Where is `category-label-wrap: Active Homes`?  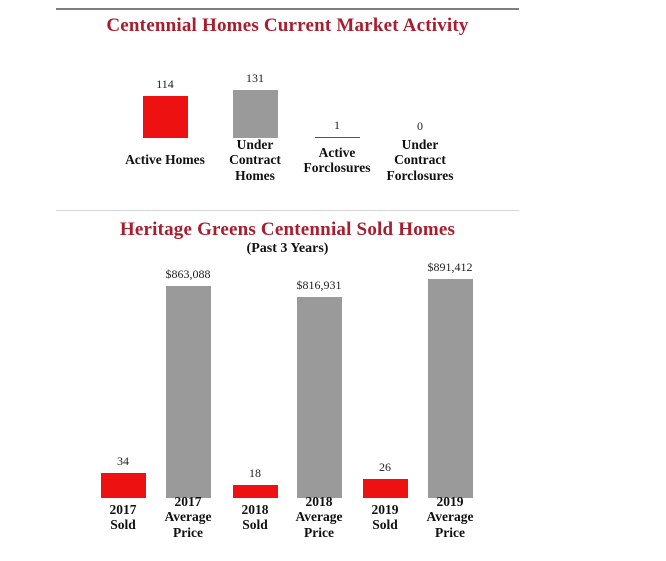 category-label-wrap: Active Homes is located at coordinates (165, 160).